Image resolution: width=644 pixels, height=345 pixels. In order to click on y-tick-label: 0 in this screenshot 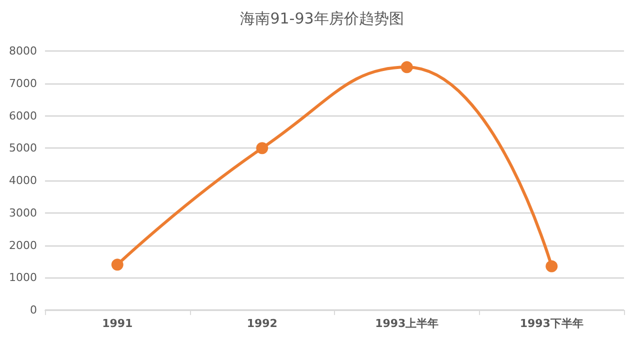, I will do `click(33, 310)`.